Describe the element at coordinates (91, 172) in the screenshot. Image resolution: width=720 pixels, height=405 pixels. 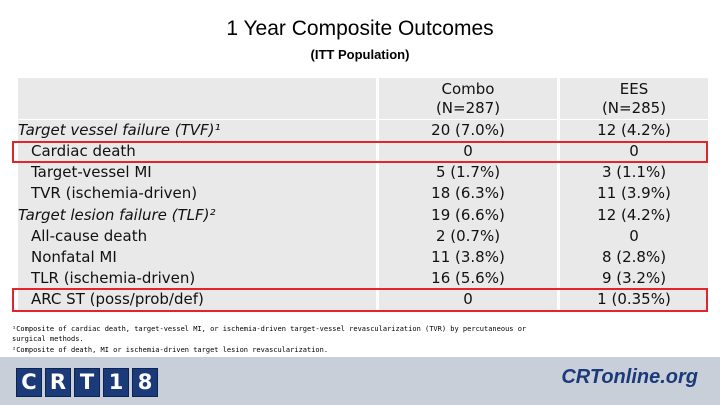
I see `row-label-target-vessel-mi: Target-vessel MI` at that location.